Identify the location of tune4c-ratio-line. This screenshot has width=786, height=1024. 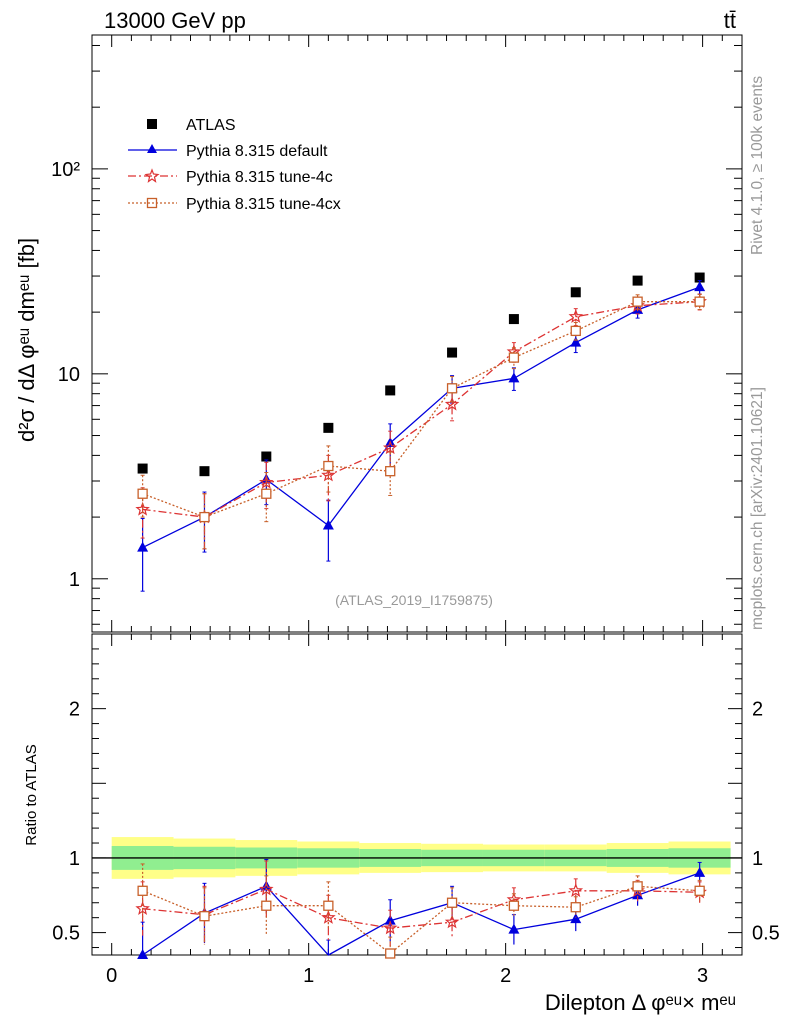
(421, 908).